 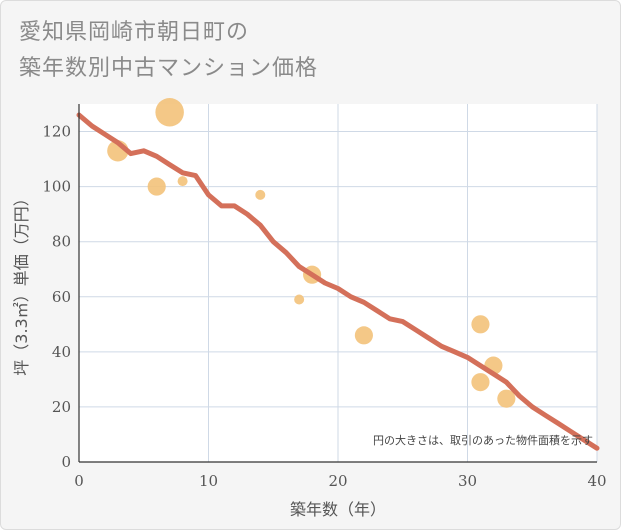 What do you see at coordinates (61, 242) in the screenshot?
I see `y-tick-label-80: 80` at bounding box center [61, 242].